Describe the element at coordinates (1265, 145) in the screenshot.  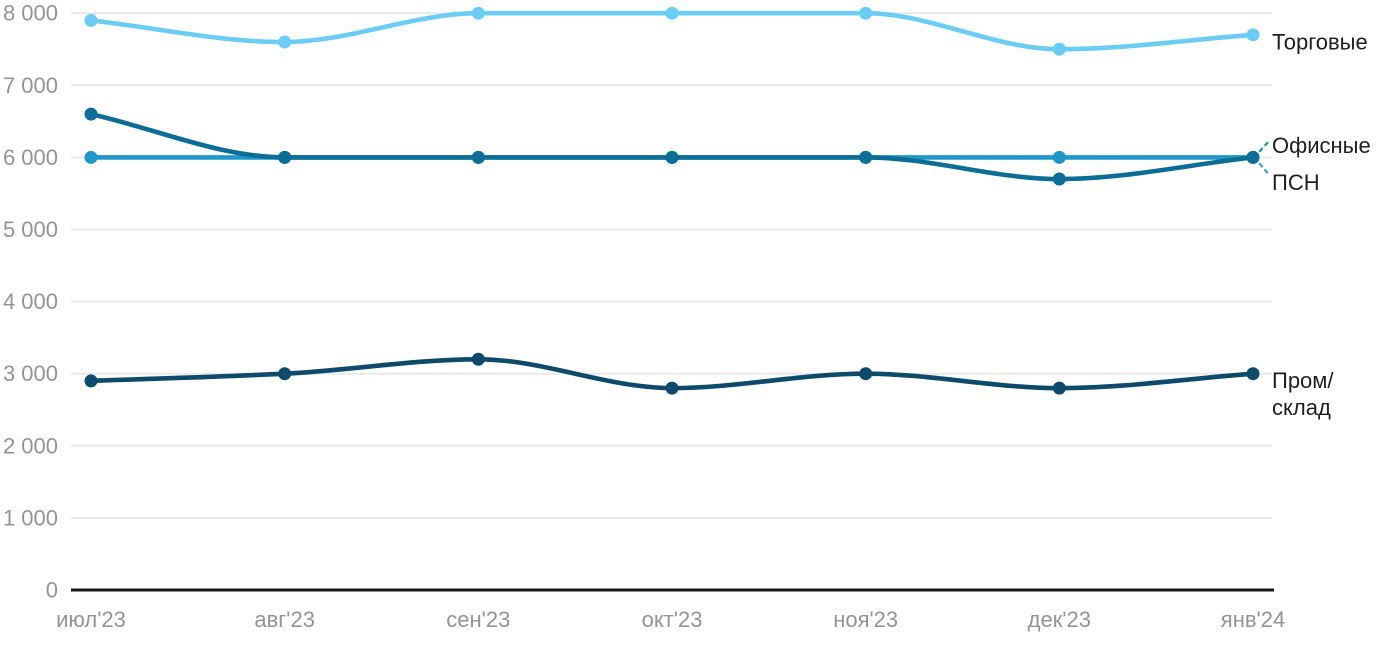
I see `label-connector-ofisnye` at that location.